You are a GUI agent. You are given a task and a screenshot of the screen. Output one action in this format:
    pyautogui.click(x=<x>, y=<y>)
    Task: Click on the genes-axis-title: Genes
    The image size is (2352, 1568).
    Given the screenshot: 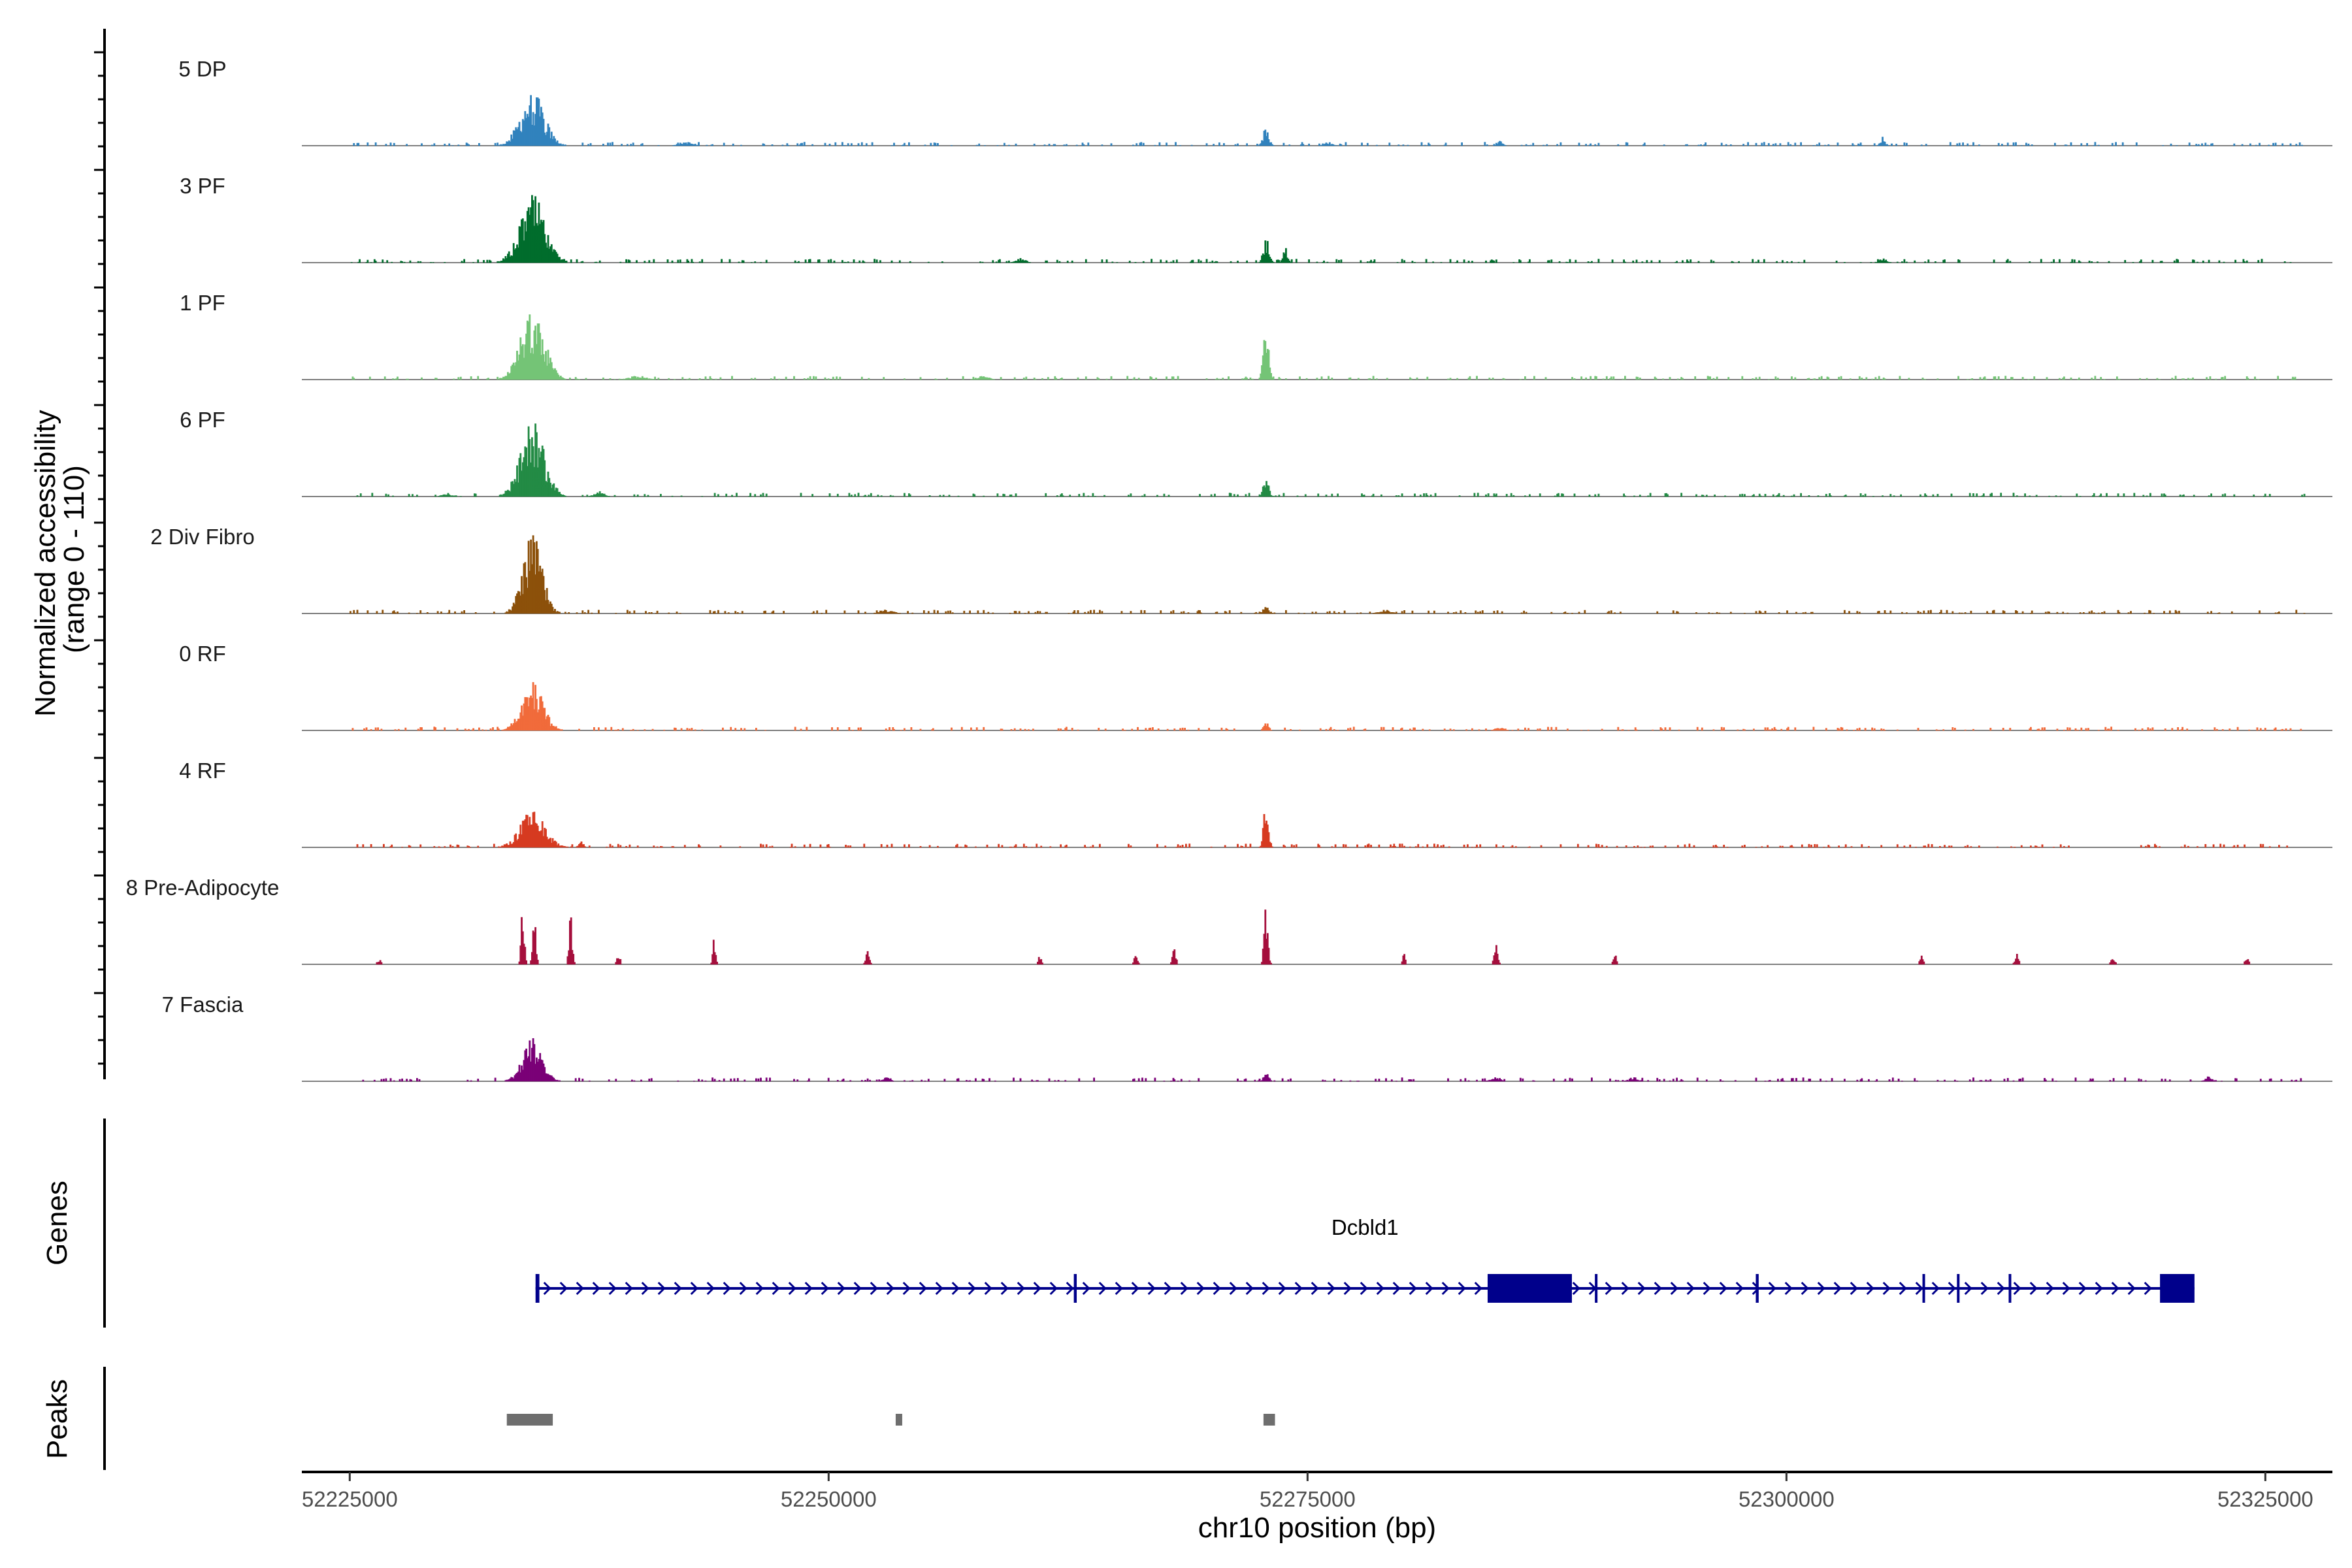 What is the action you would take?
    pyautogui.click(x=57, y=1223)
    